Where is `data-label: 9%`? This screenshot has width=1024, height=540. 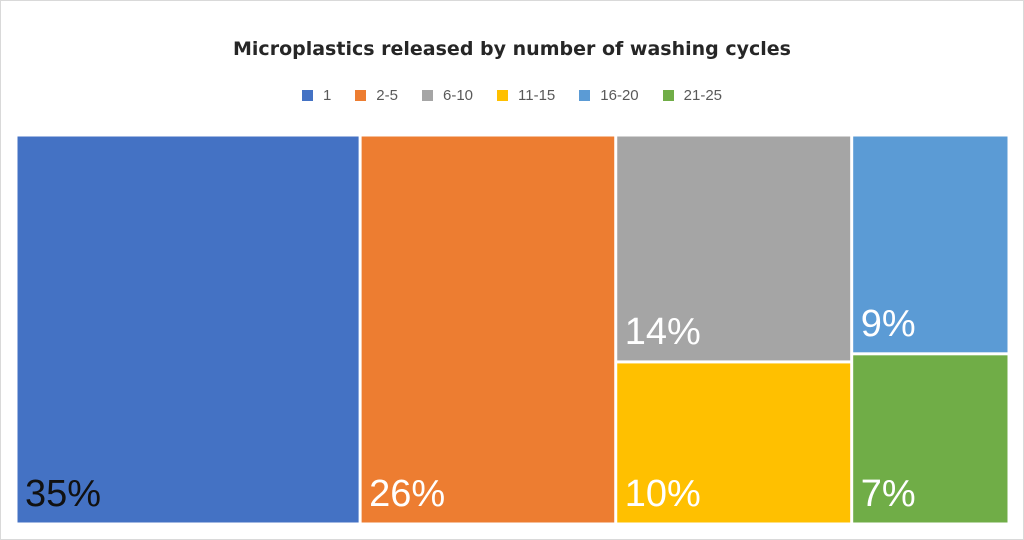 data-label: 9% is located at coordinates (888, 324).